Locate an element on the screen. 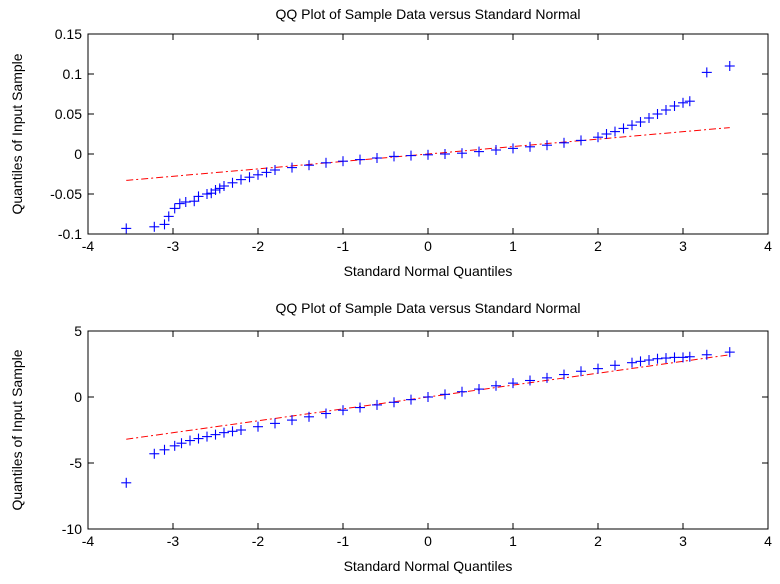 This screenshot has height=584, width=780. y-tick-label: -10 is located at coordinates (72, 529).